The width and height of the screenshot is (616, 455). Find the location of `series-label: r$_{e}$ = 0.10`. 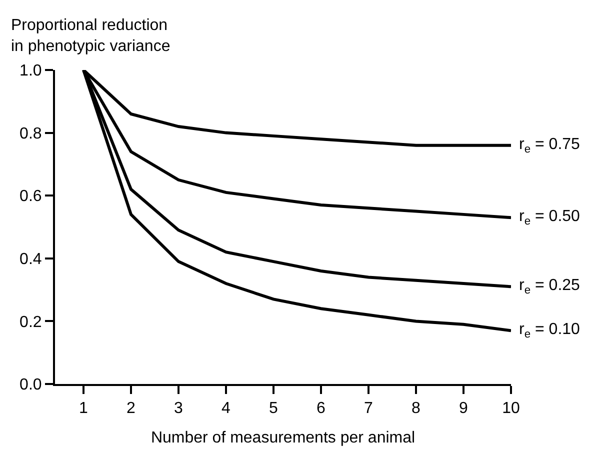

series-label: r$_{e}$ = 0.10 is located at coordinates (549, 330).